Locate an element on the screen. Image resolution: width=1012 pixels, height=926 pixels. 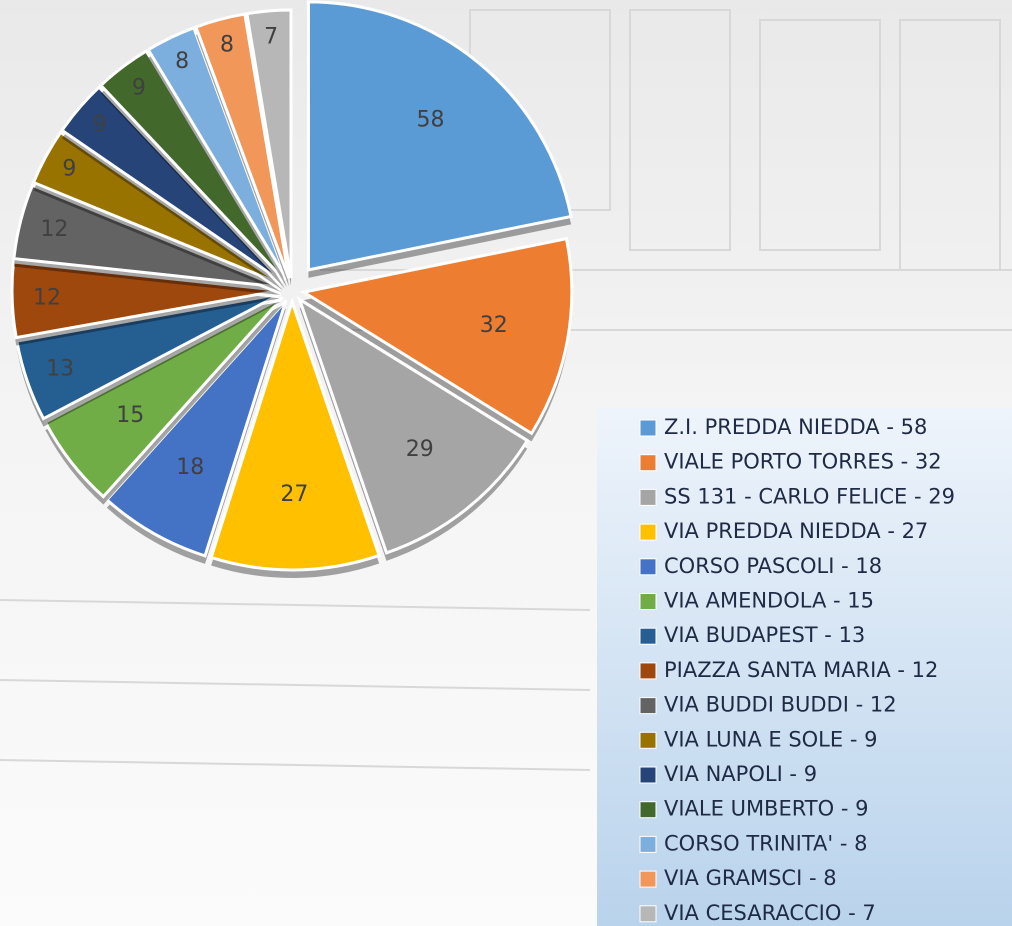
legend-label: VIA PREDDA NIEDDA - 27 is located at coordinates (796, 531).